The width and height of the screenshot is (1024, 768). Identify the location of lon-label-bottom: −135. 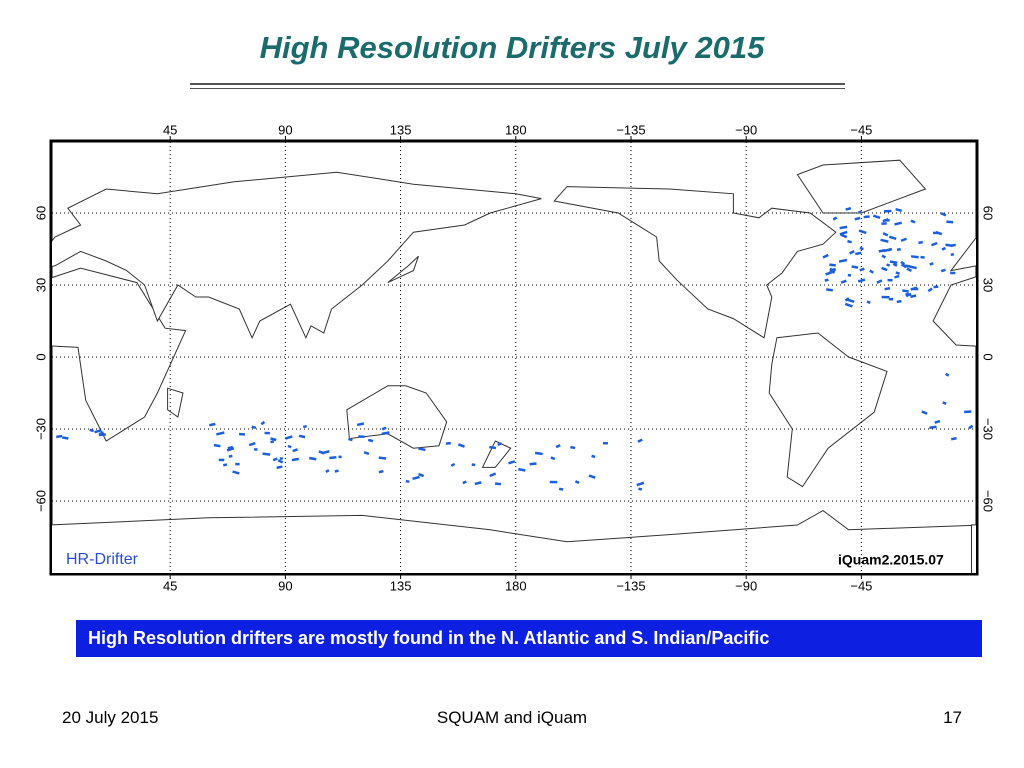
(630, 585).